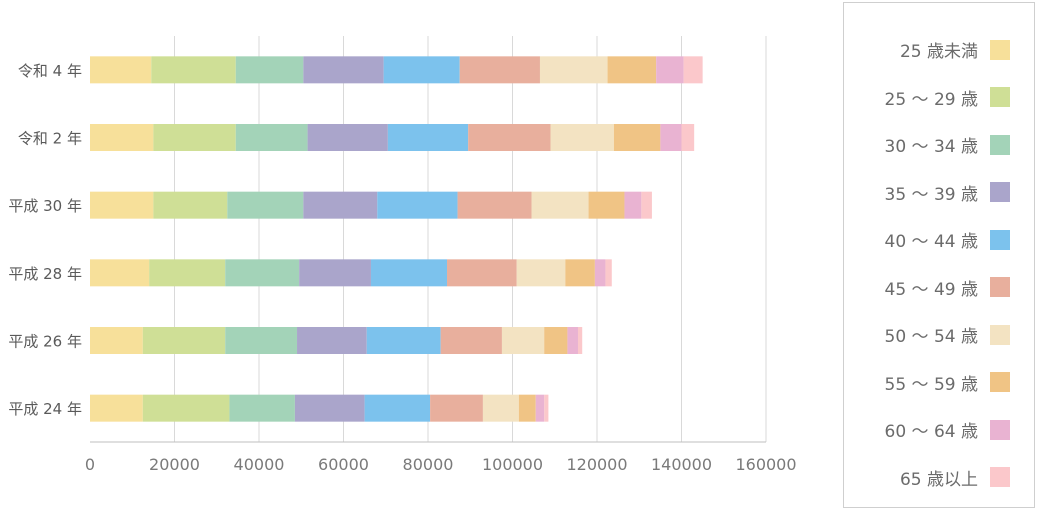 The width and height of the screenshot is (1038, 511). I want to click on legend-item-1: 25 ～ 29 歳, so click(947, 97).